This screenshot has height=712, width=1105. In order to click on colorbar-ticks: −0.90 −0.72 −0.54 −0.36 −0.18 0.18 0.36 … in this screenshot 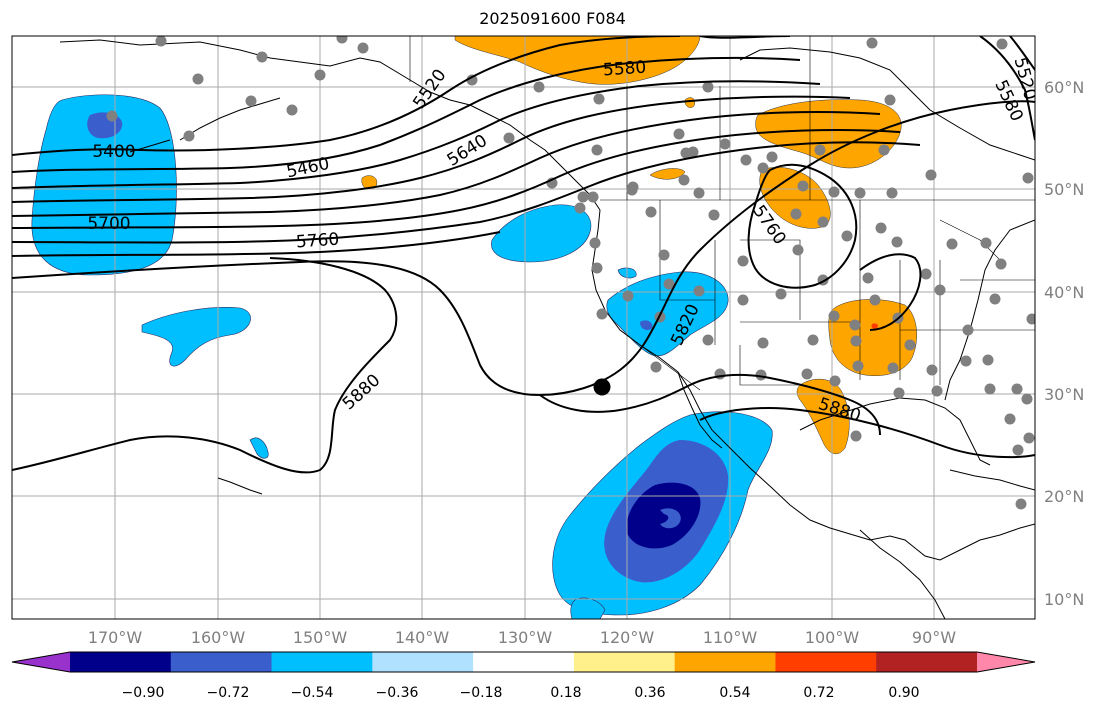, I will do `click(521, 693)`.